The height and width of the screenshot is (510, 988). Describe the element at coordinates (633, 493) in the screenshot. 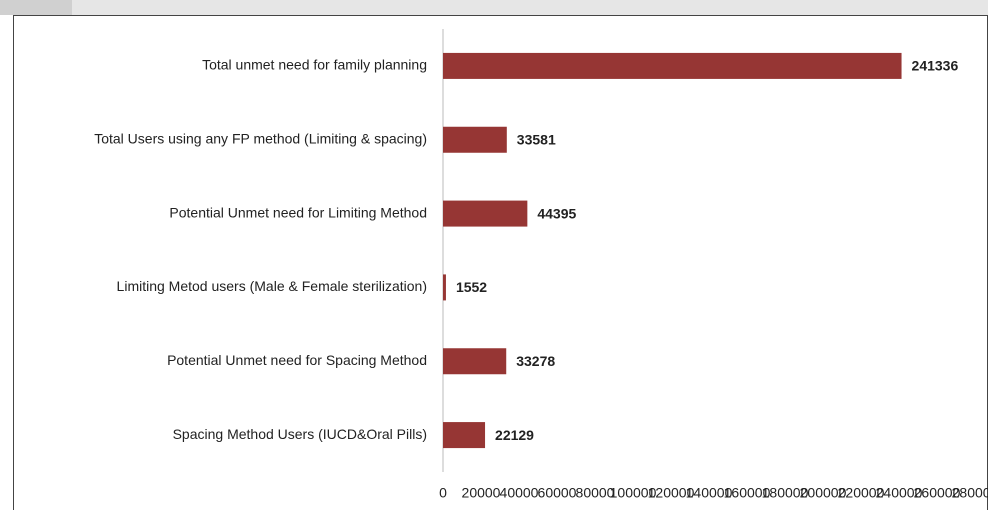

I see `x-tick-label: 100000` at that location.